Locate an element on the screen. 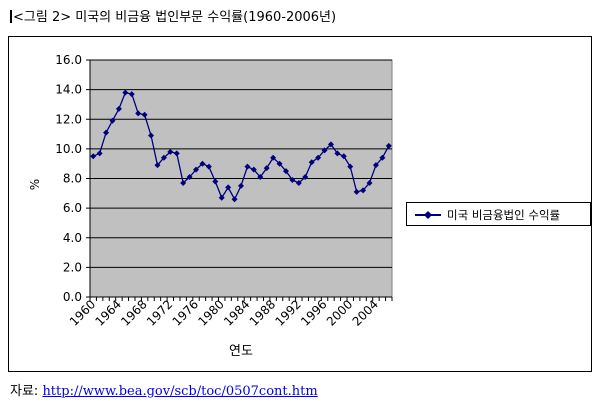  y-tick-label: 16.0 is located at coordinates (68, 60).